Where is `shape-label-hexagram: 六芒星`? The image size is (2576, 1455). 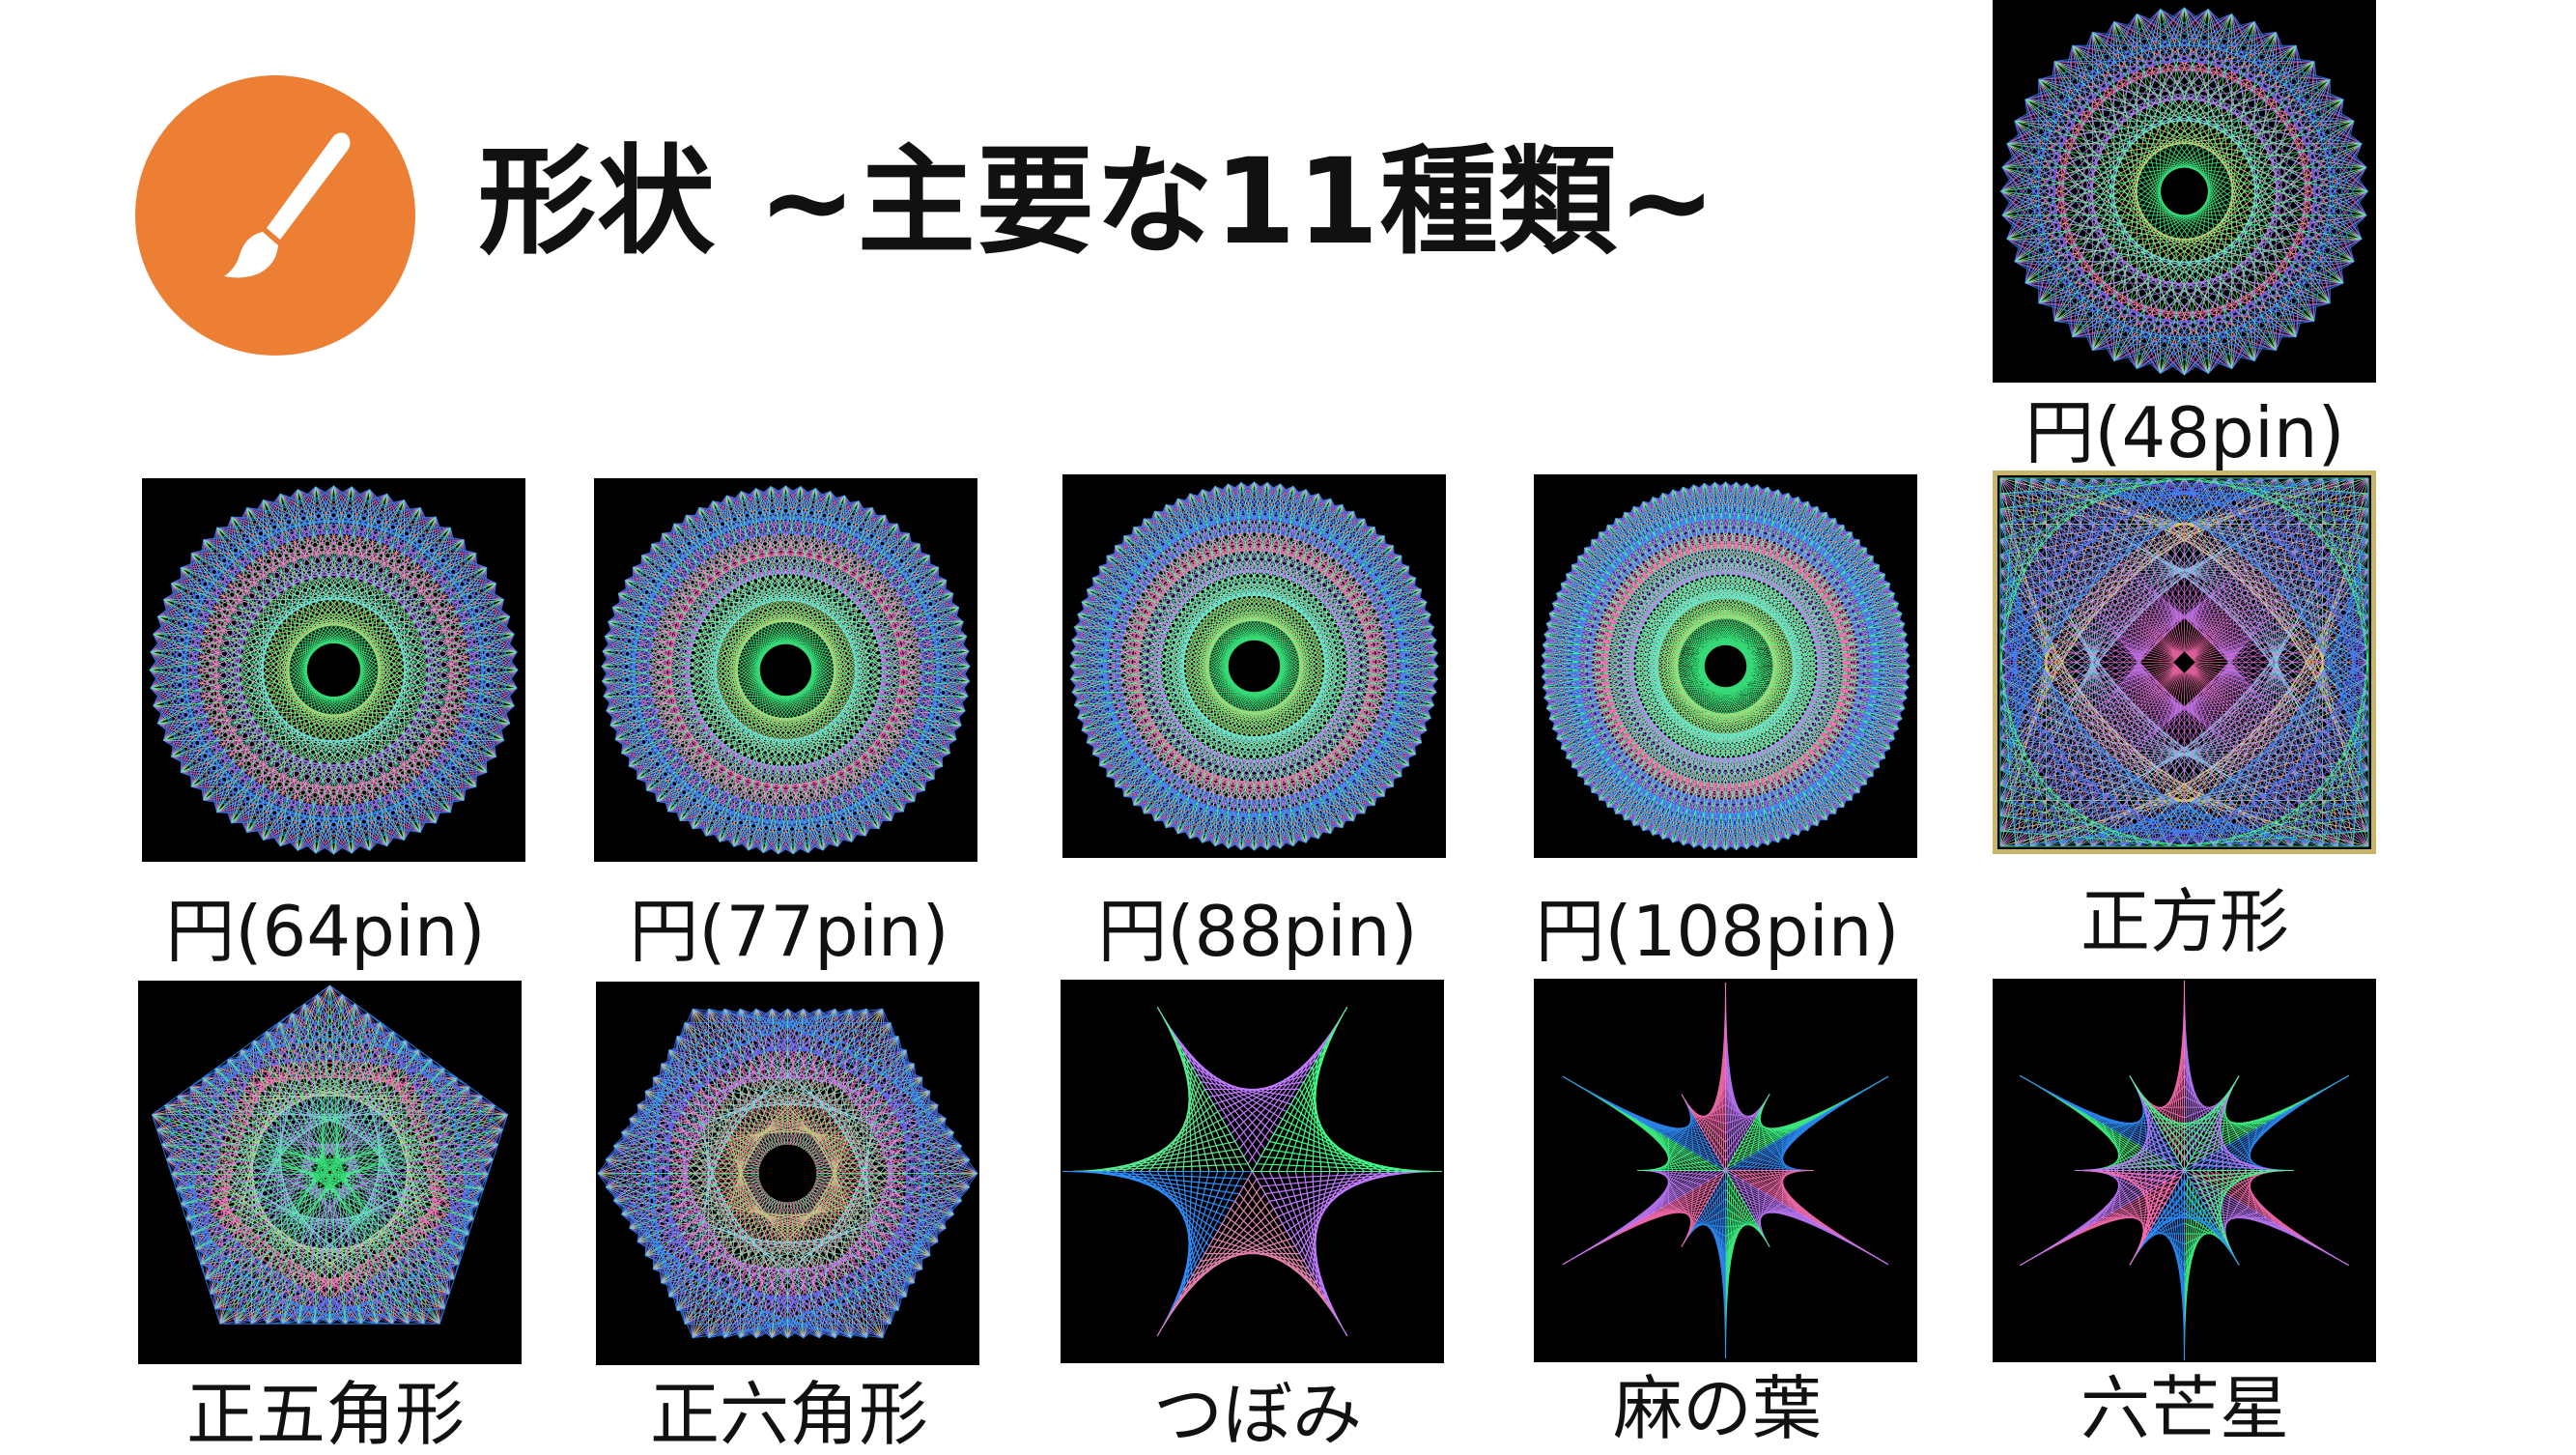 shape-label-hexagram: 六芒星 is located at coordinates (2184, 1409).